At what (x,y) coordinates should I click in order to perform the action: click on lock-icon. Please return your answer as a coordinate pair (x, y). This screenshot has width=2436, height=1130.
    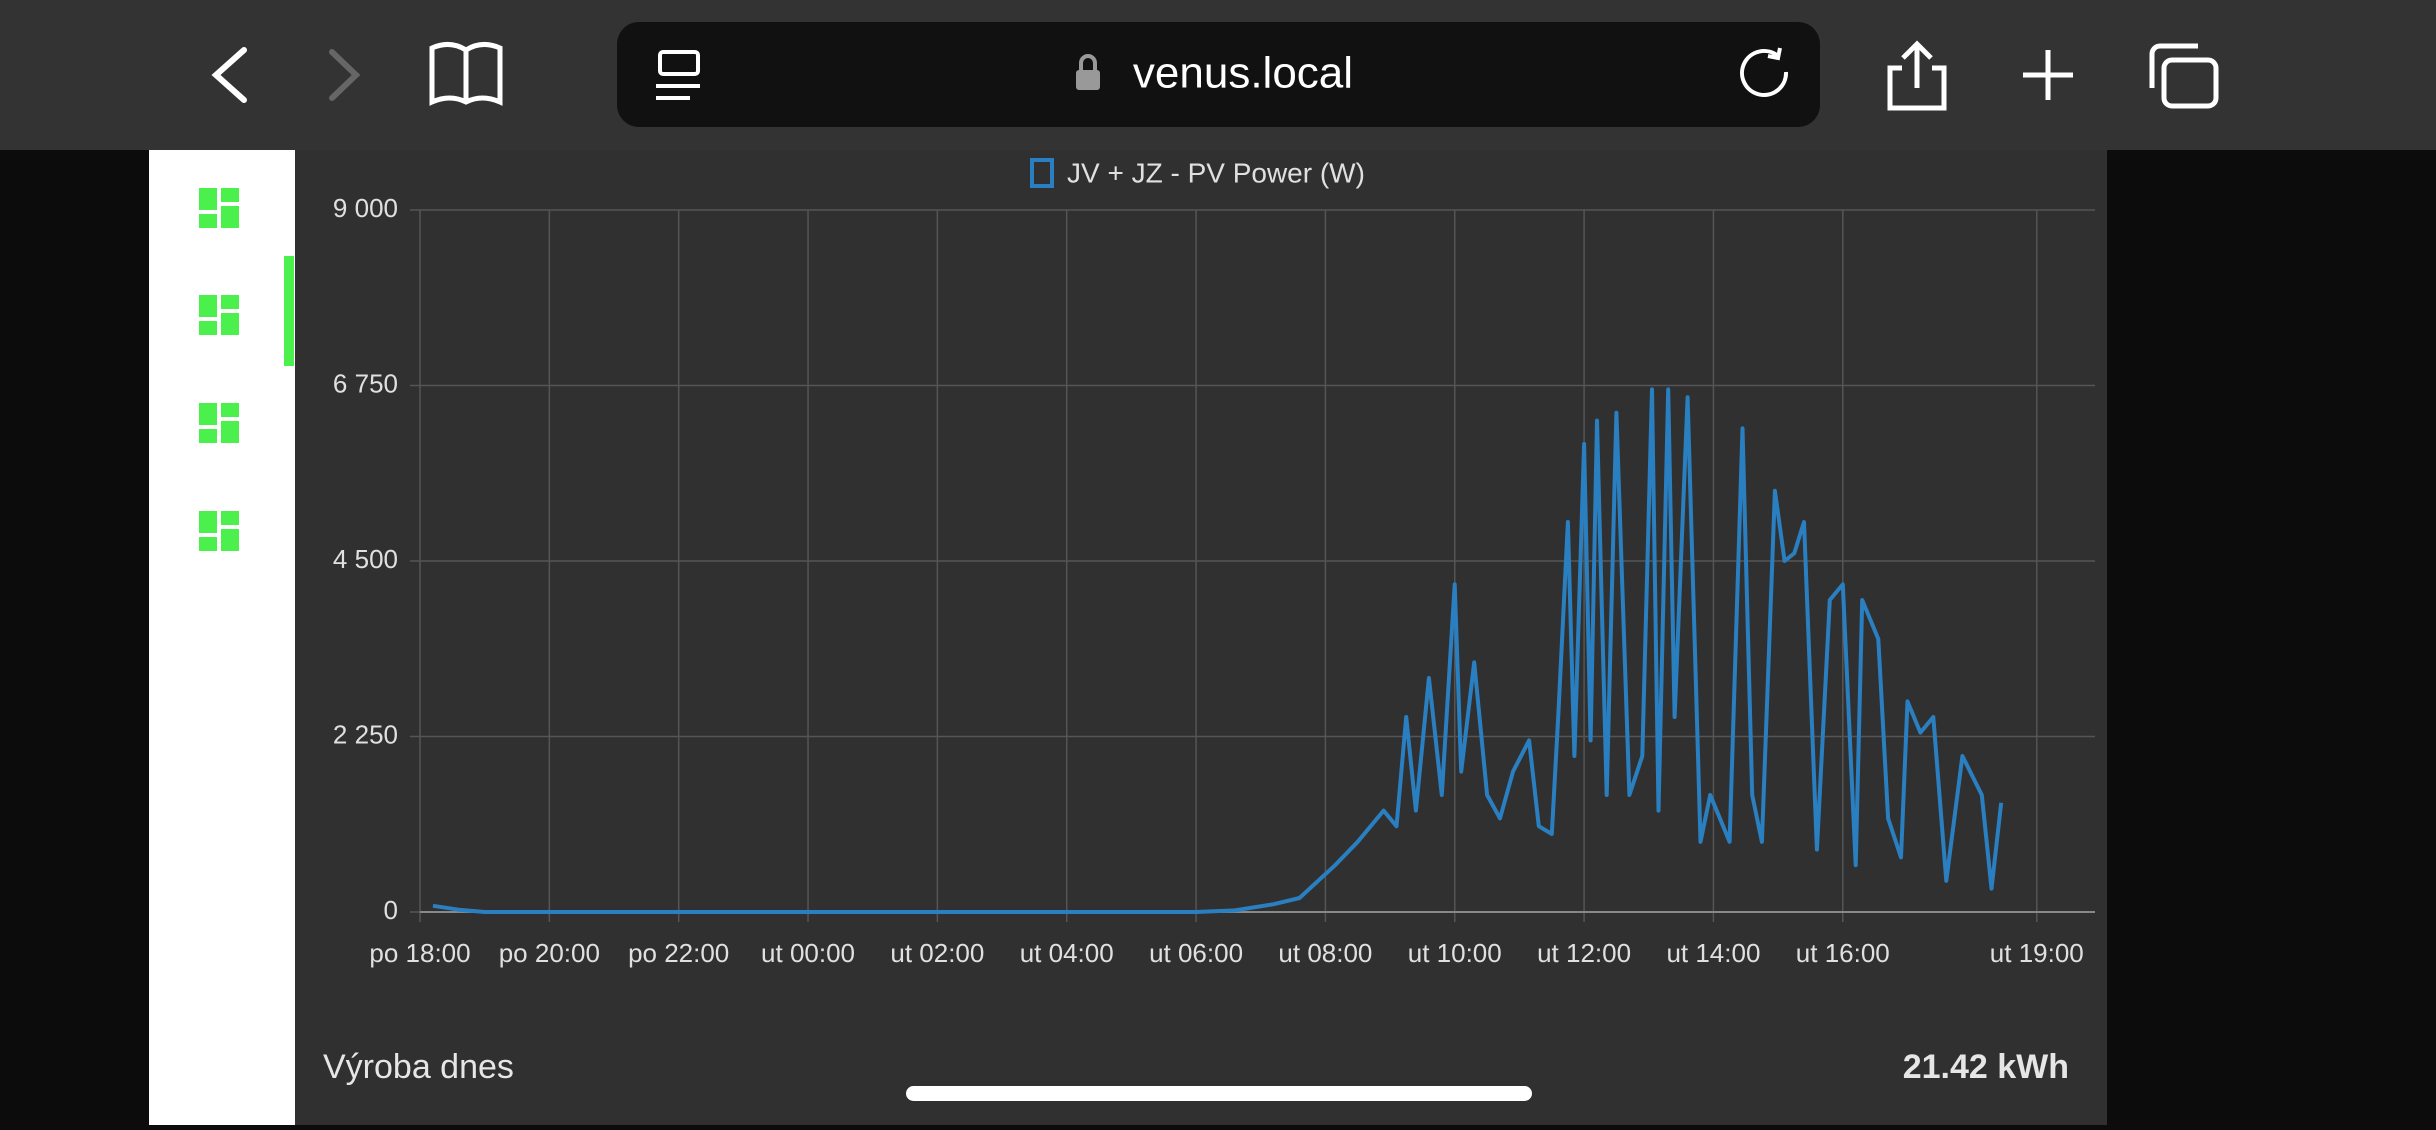
    Looking at the image, I should click on (1088, 72).